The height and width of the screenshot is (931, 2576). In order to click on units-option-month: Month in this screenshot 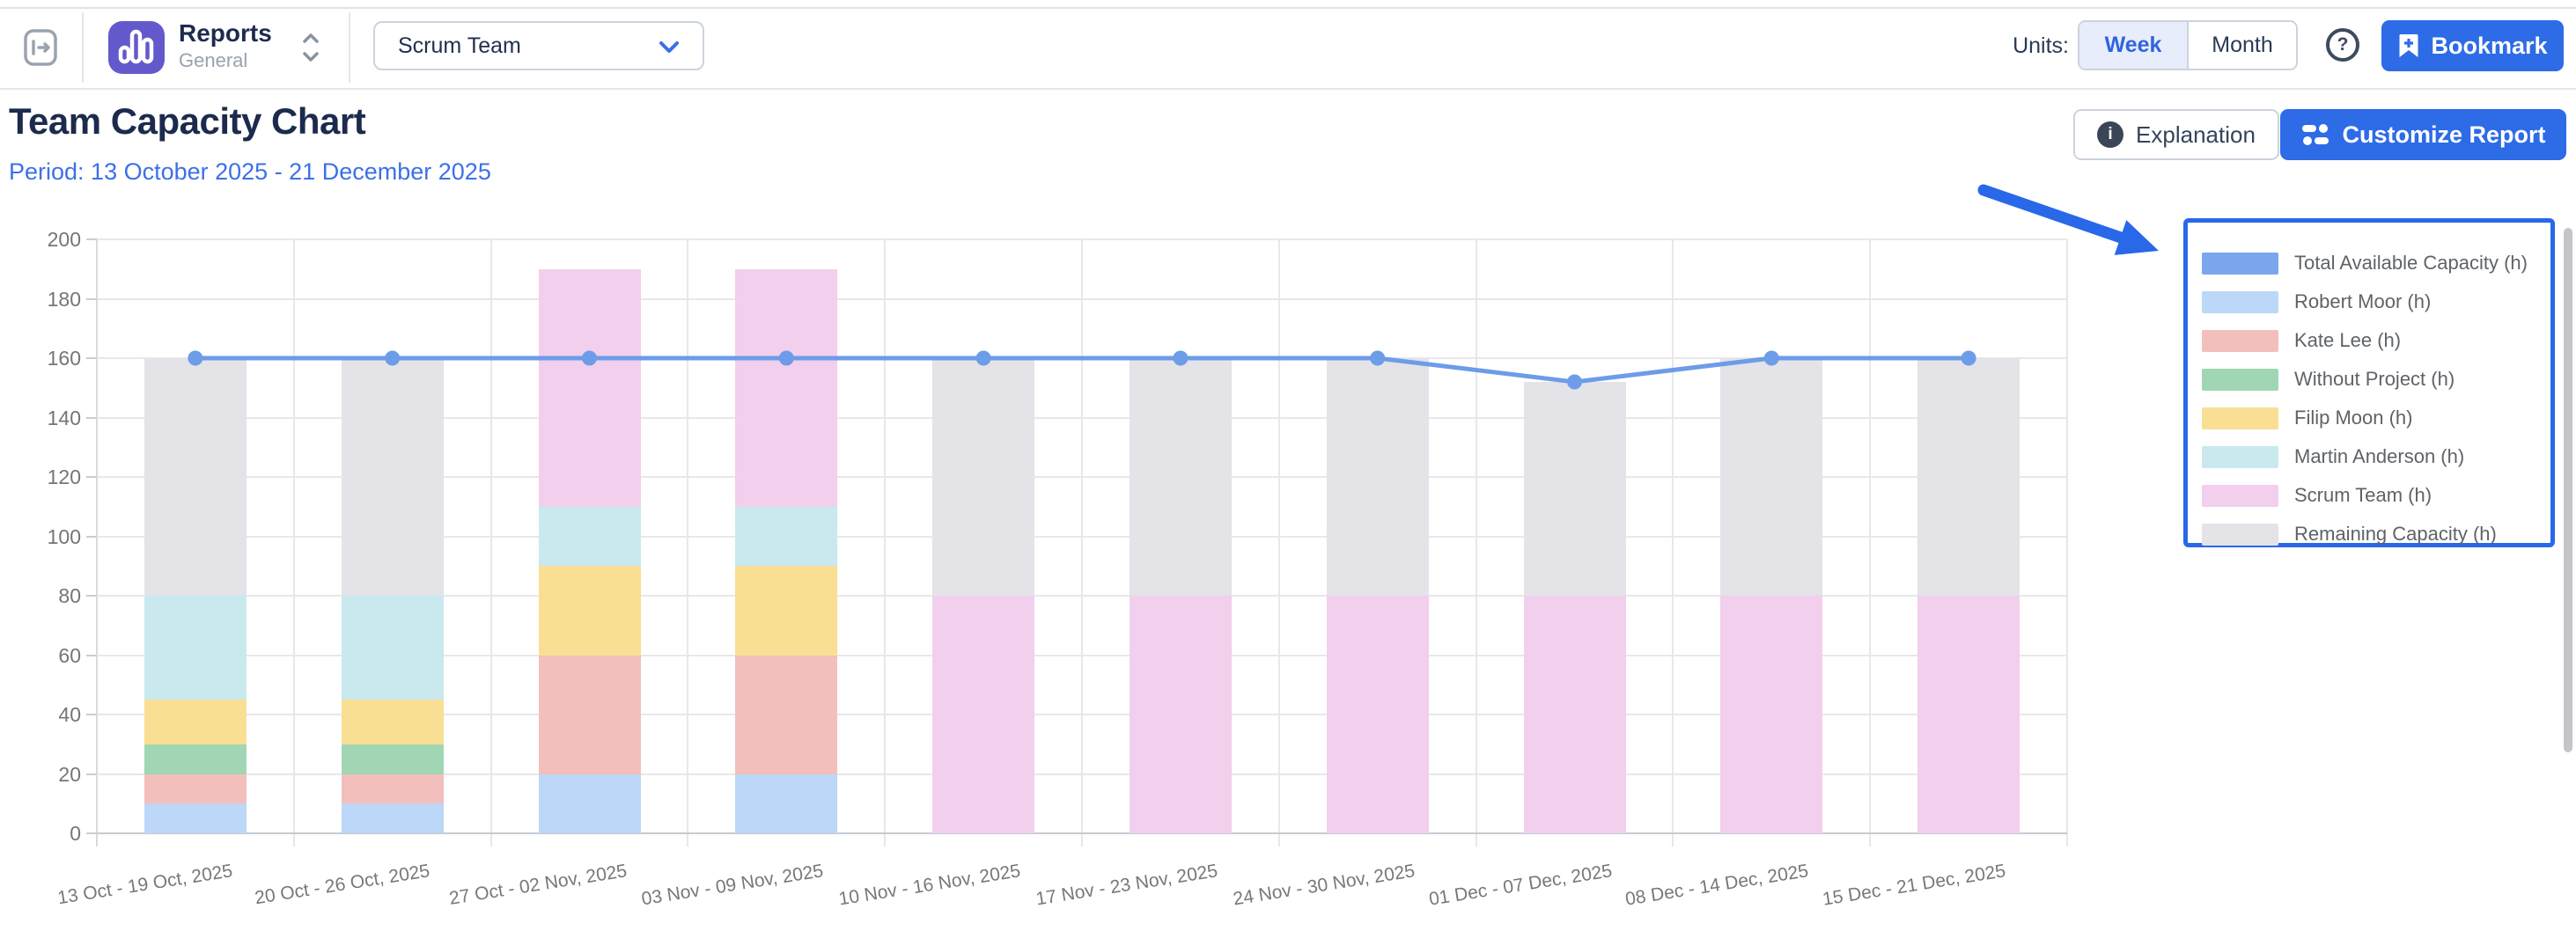, I will do `click(2241, 45)`.